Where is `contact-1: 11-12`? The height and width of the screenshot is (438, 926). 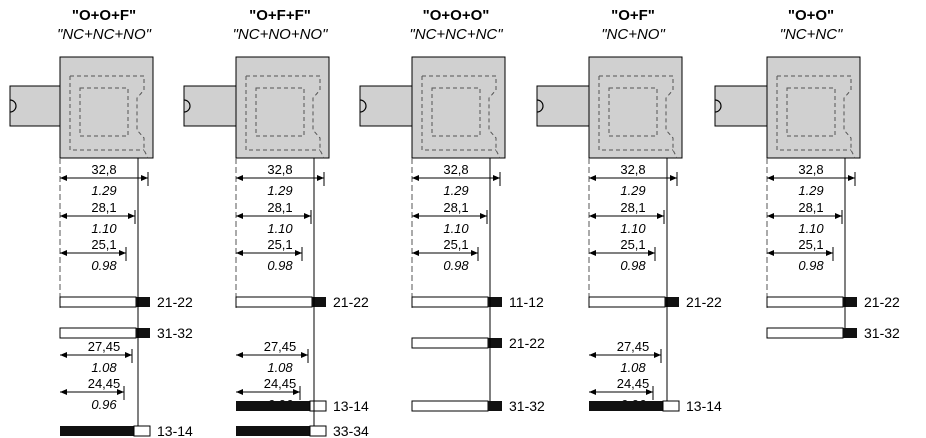
contact-1: 11-12 is located at coordinates (477, 302).